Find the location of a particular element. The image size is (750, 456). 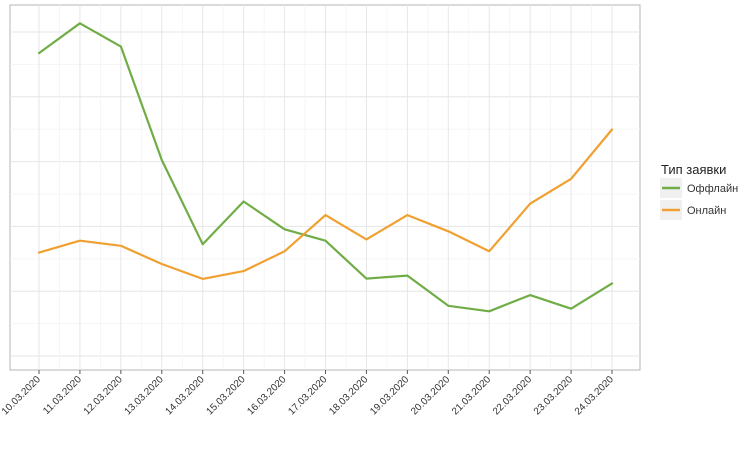

x-tick-label: 15.03.2020 is located at coordinates (225, 395).